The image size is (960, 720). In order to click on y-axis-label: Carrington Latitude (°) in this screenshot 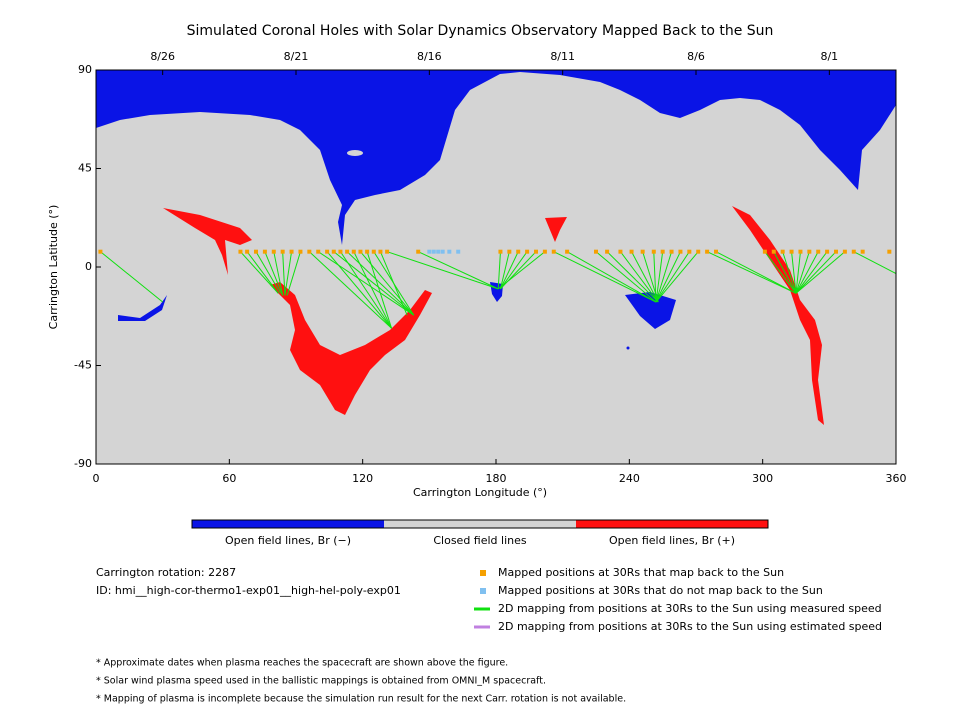, I will do `click(53, 267)`.